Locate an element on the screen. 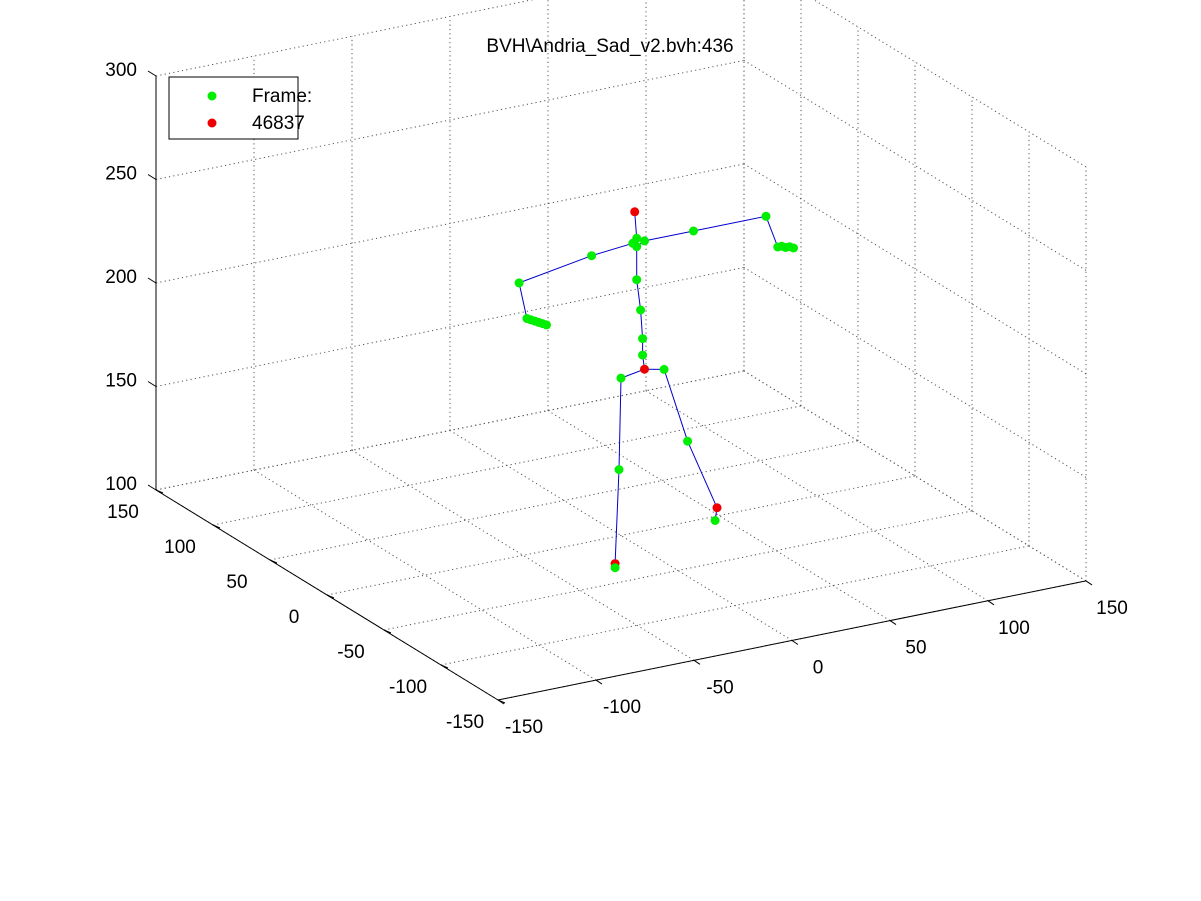 Image resolution: width=1201 pixels, height=901 pixels. legend-marker-joint is located at coordinates (212, 96).